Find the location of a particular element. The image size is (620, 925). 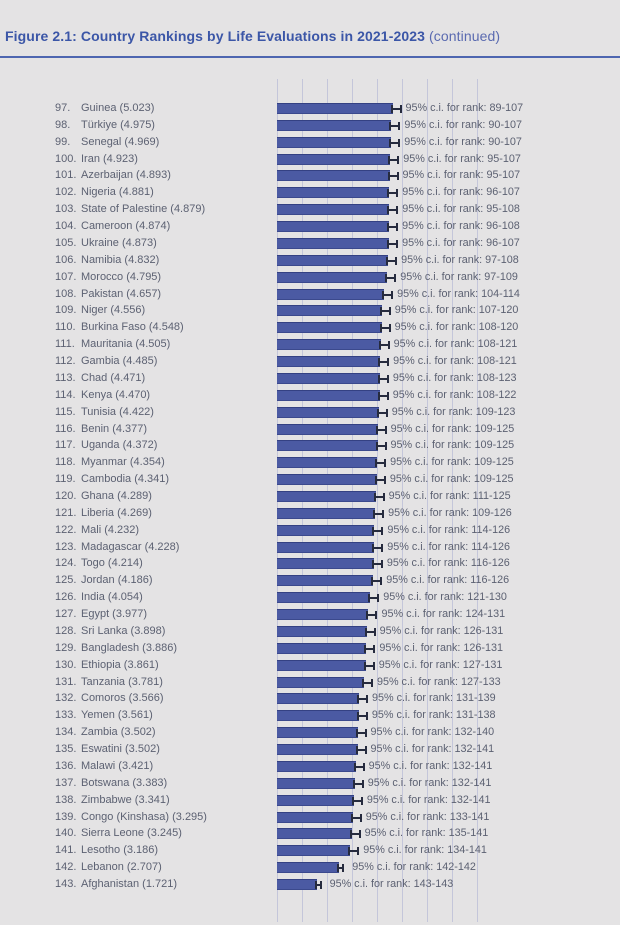

row-label: 139. Congo (Kinshasa) (3.295) is located at coordinates (131, 817).